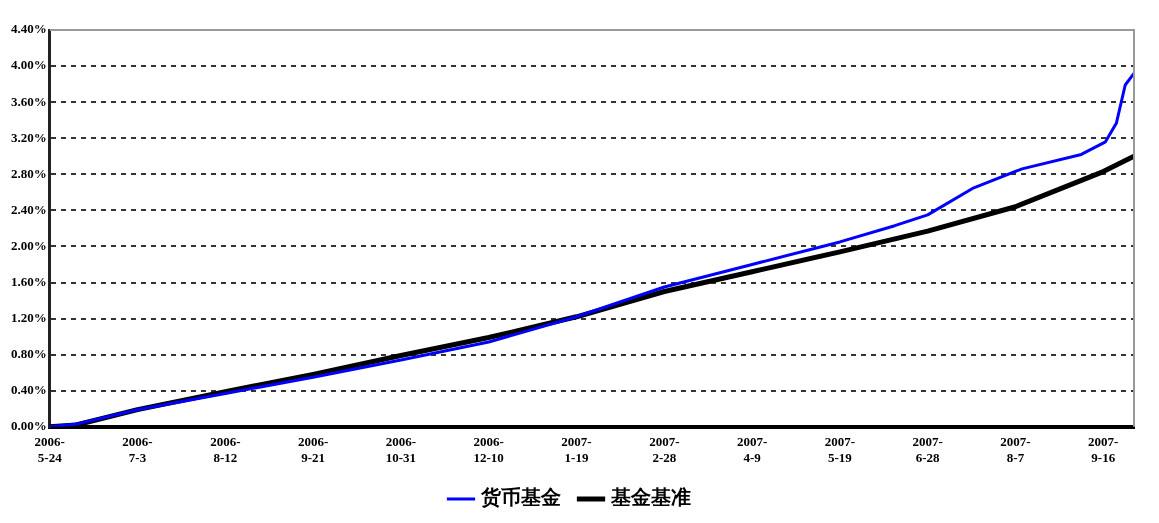 This screenshot has width=1159, height=523. Describe the element at coordinates (401, 449) in the screenshot. I see `x-tick-label: 2006-10-31` at that location.